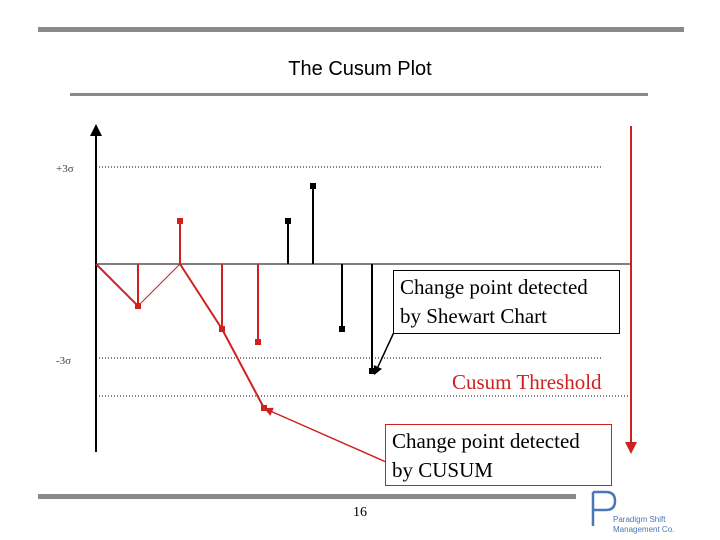 This screenshot has height=540, width=720. Describe the element at coordinates (639, 519) in the screenshot. I see `logo-text-line1: Paradigm Shift` at that location.